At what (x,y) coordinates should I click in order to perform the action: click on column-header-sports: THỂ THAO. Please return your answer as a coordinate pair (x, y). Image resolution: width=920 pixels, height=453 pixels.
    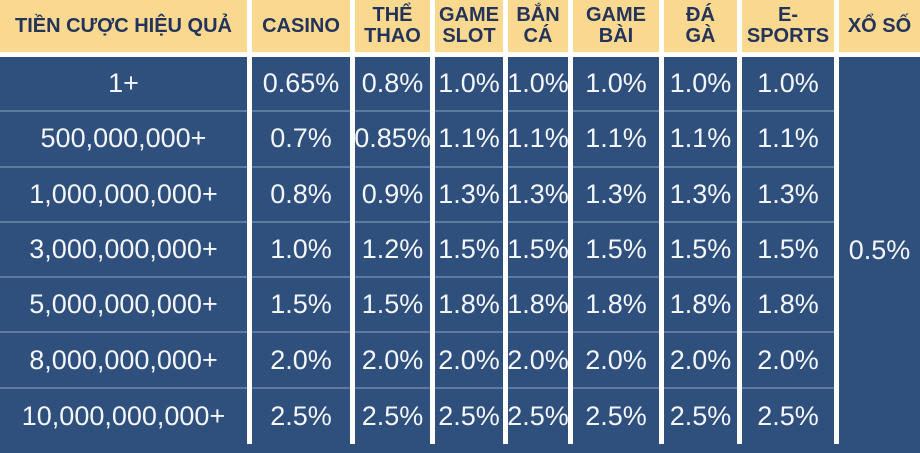
    Looking at the image, I should click on (392, 26).